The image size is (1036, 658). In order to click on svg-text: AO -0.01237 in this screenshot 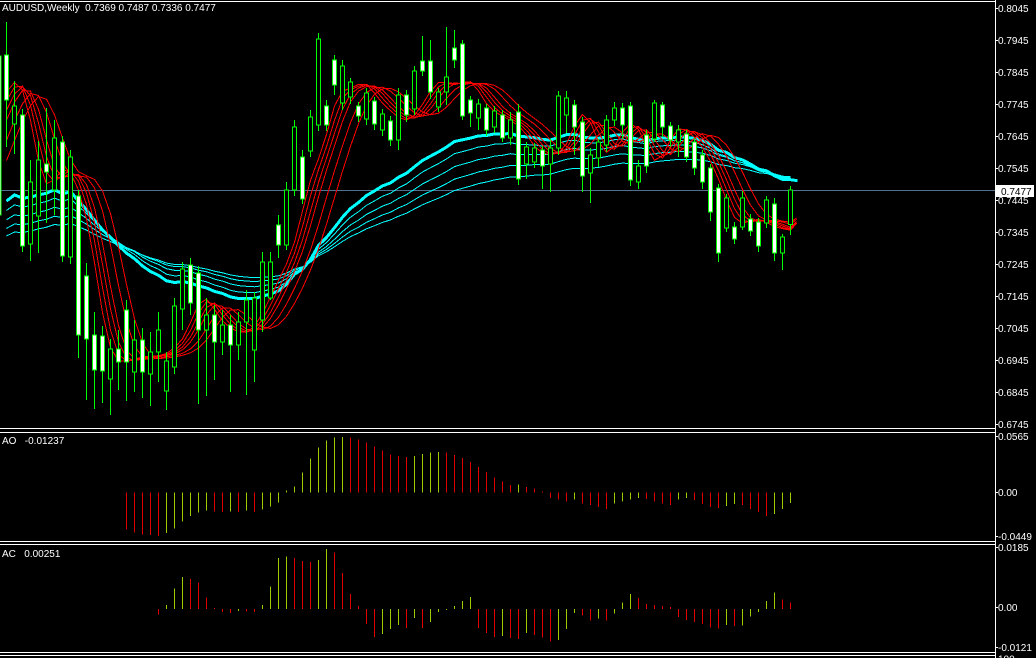, I will do `click(33, 441)`.